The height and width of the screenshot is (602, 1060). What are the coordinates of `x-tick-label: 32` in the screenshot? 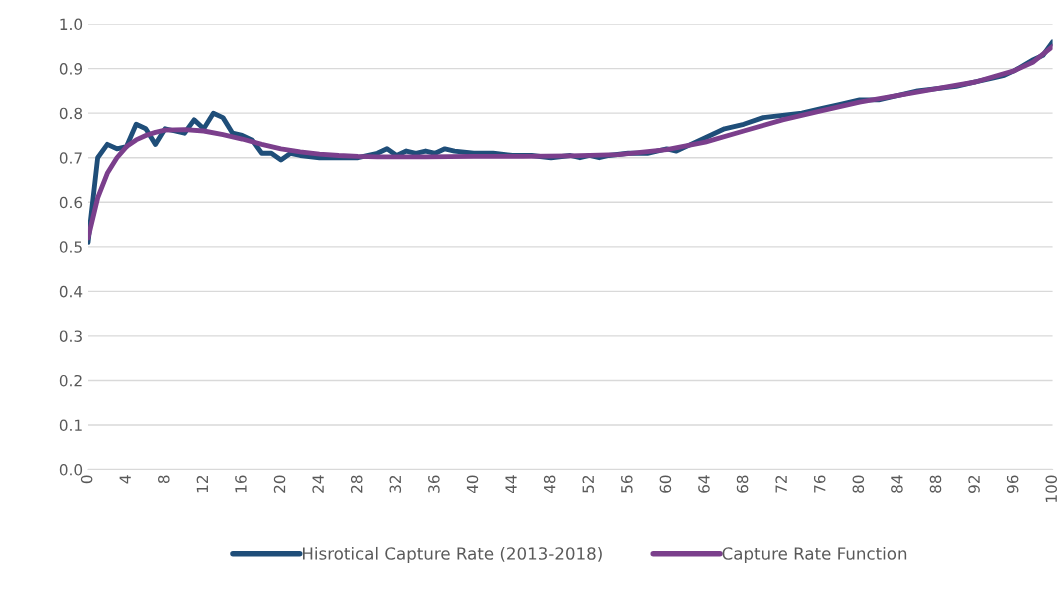 It's located at (395, 484).